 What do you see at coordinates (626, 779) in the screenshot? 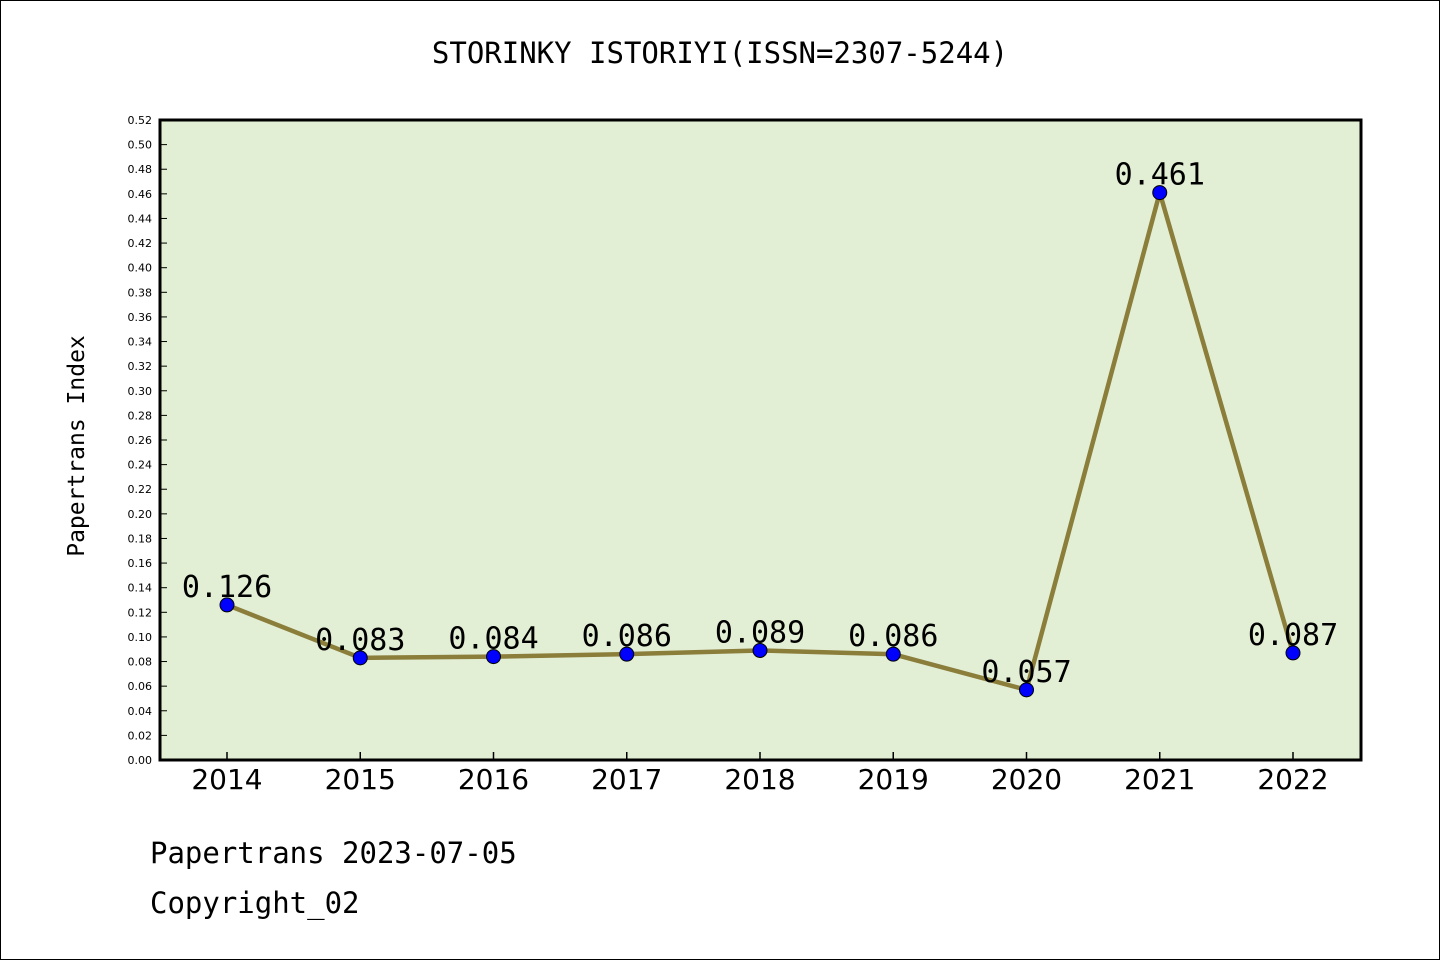
I see `x-tick-label: 2017` at bounding box center [626, 779].